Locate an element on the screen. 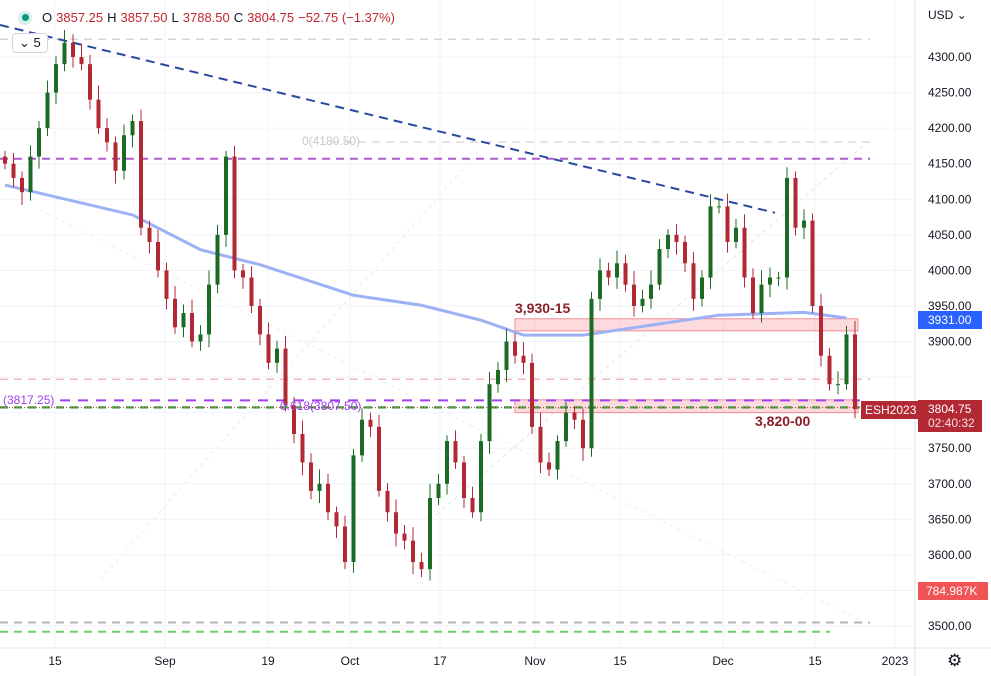 The width and height of the screenshot is (991, 676). indicator-count: 5 is located at coordinates (37, 42).